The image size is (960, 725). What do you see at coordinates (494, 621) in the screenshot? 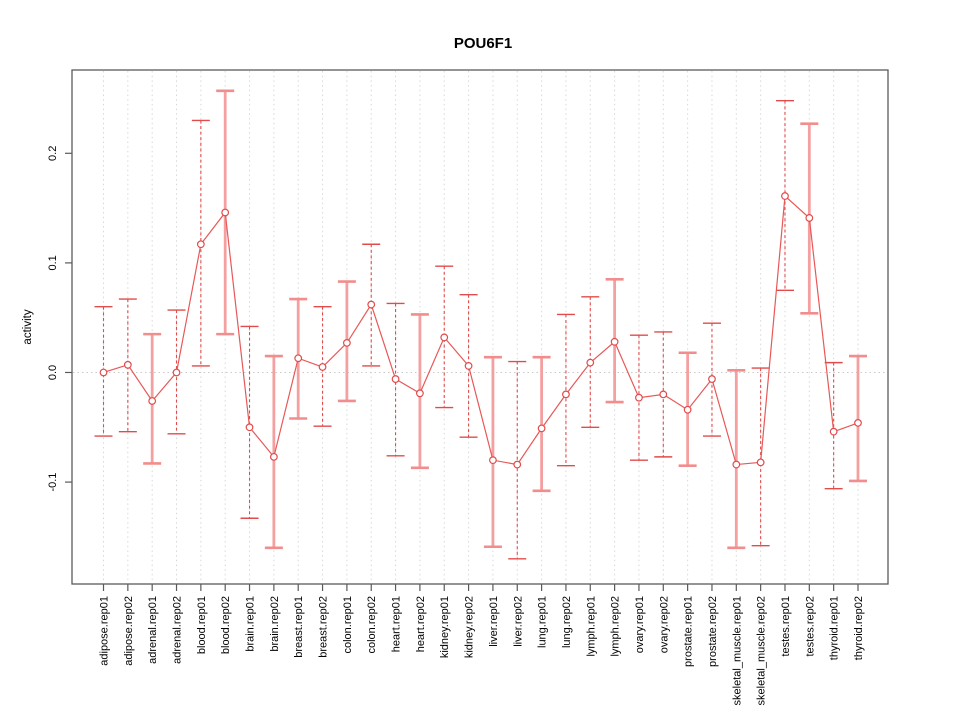
I see `x-tick-label: liver.rep01` at bounding box center [494, 621].